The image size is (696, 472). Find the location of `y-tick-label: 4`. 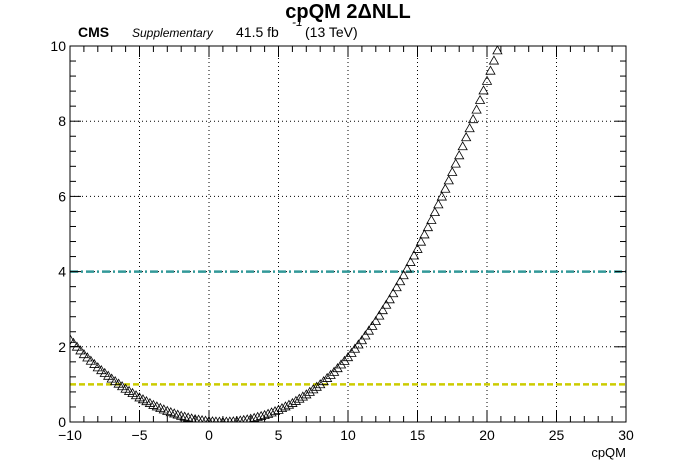

y-tick-label: 4 is located at coordinates (62, 272).